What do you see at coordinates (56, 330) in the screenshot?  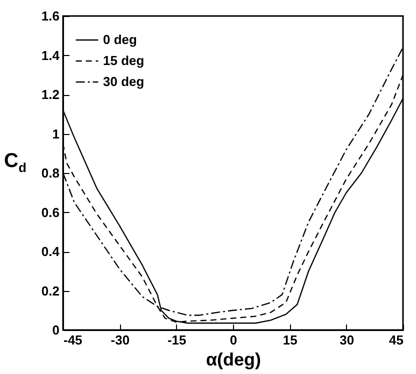 I see `y-tick-label: 0` at bounding box center [56, 330].